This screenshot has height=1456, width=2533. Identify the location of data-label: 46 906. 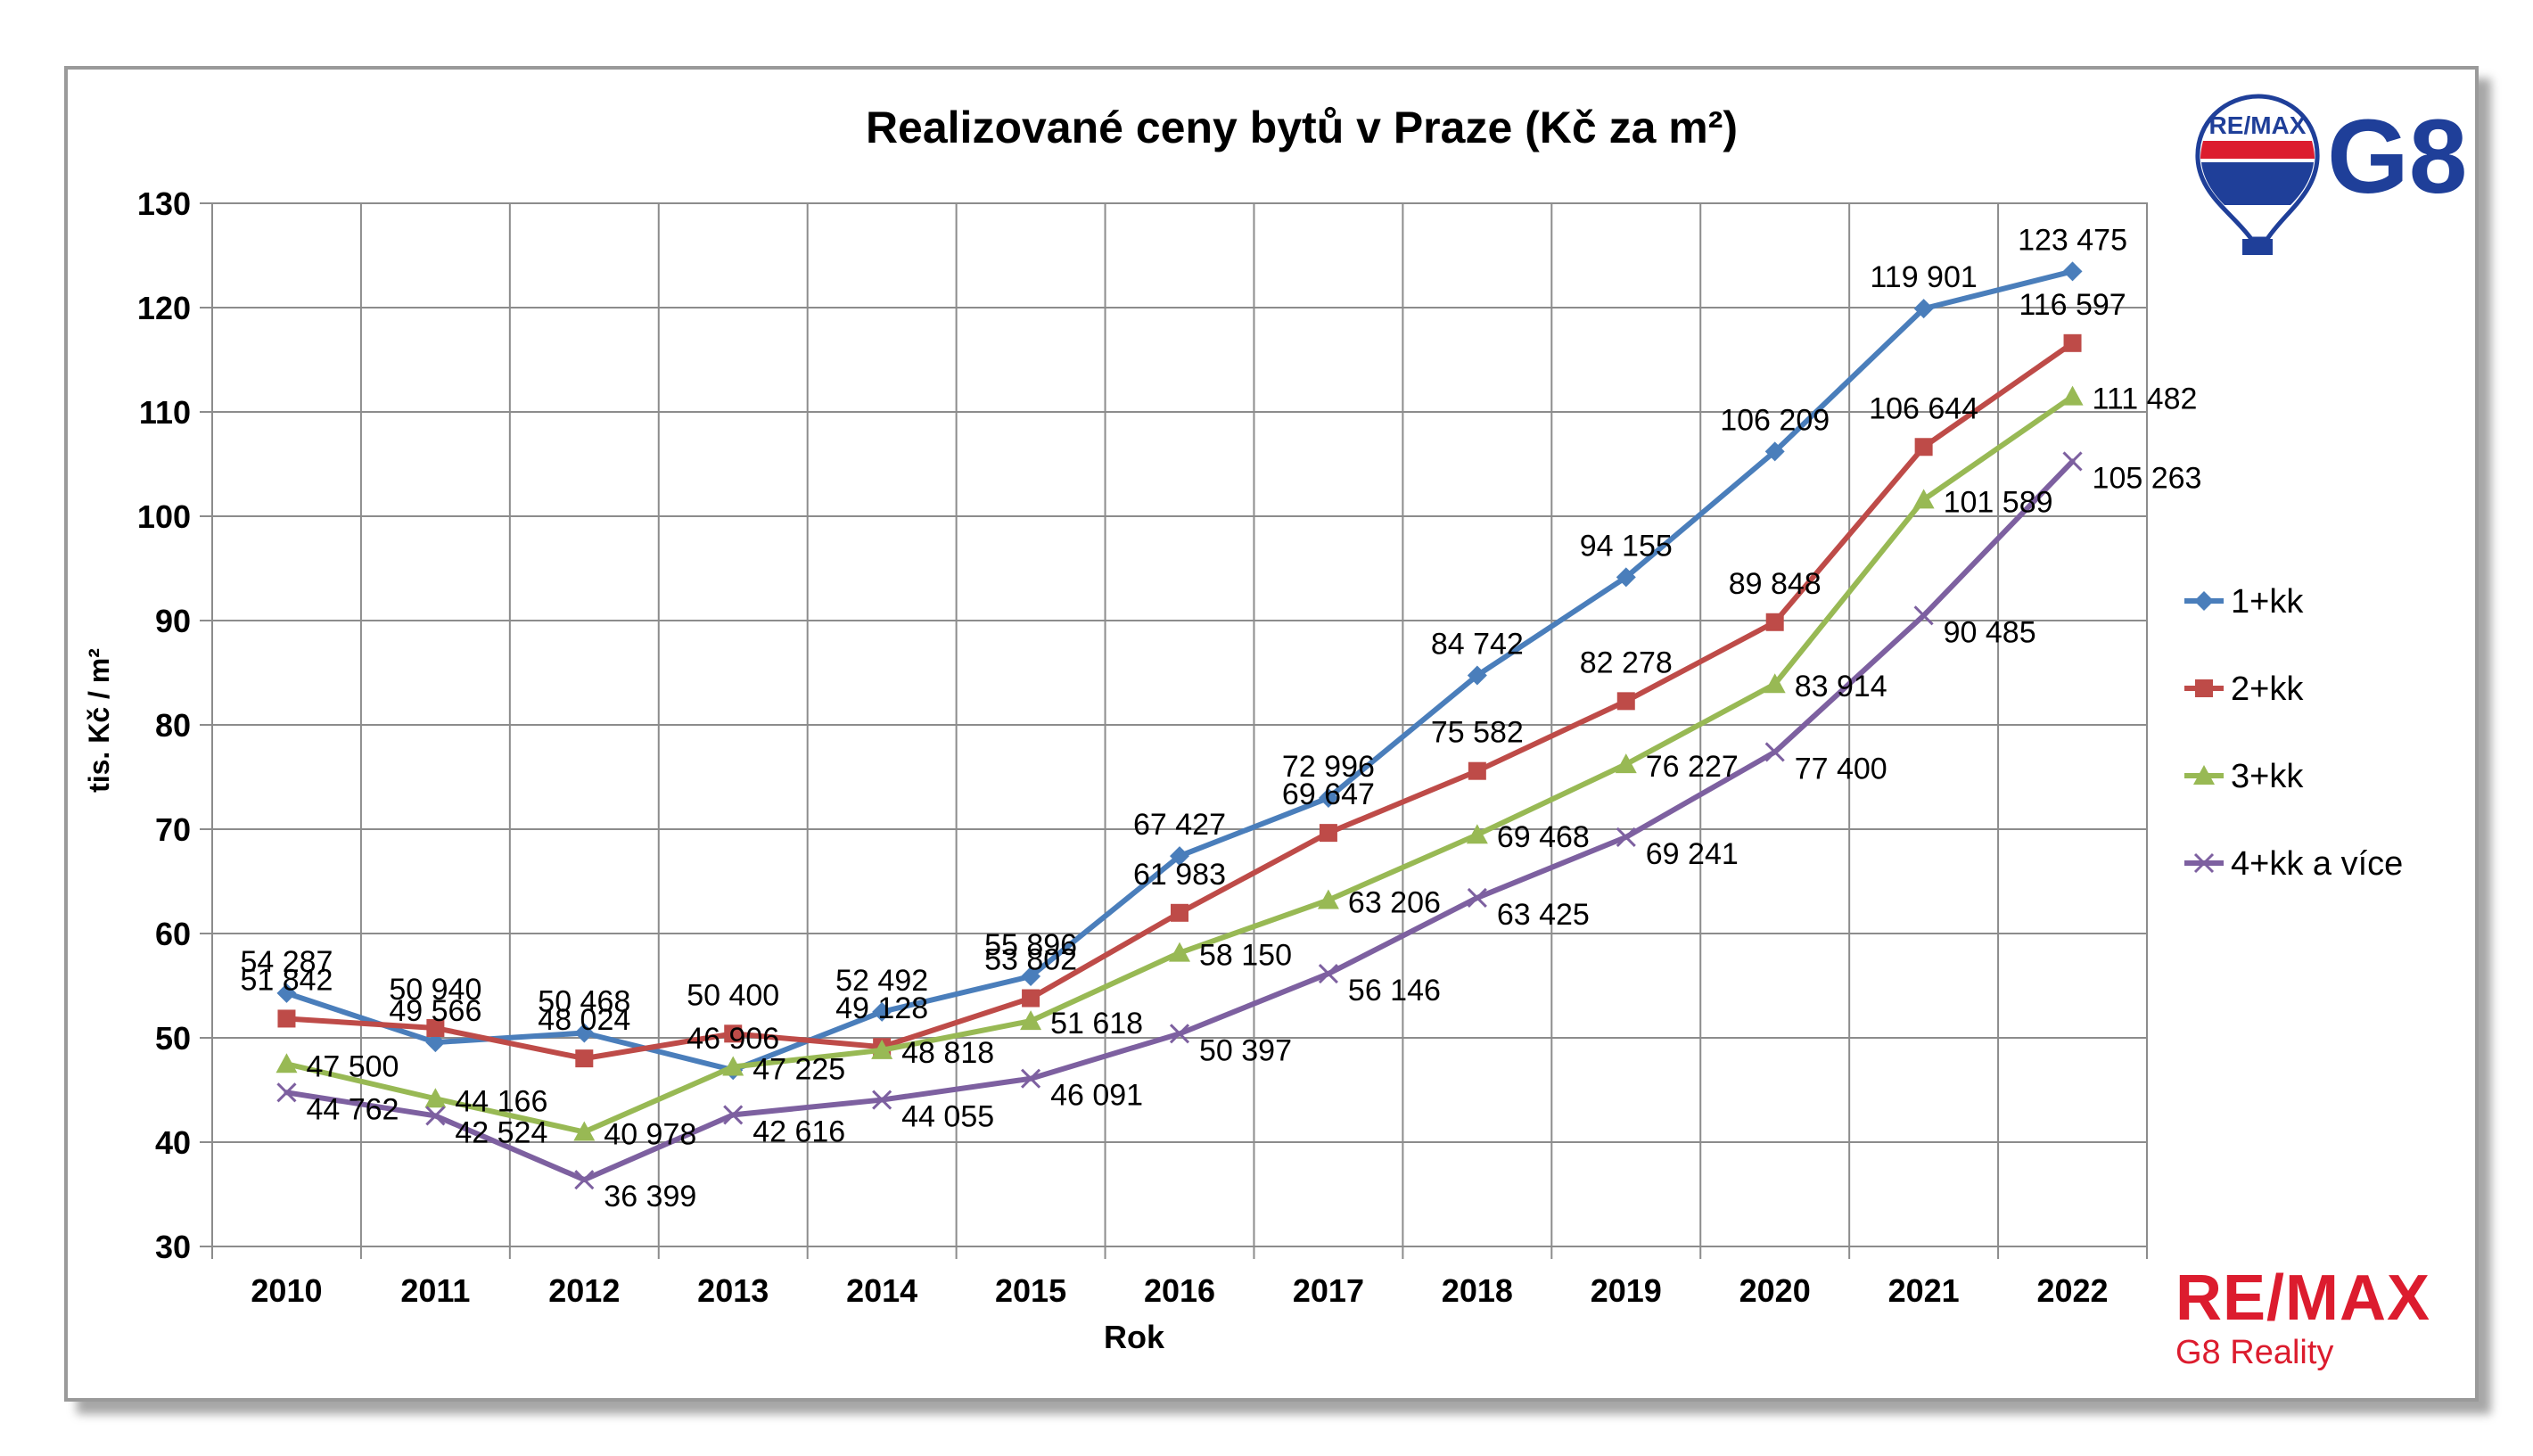
(733, 1039).